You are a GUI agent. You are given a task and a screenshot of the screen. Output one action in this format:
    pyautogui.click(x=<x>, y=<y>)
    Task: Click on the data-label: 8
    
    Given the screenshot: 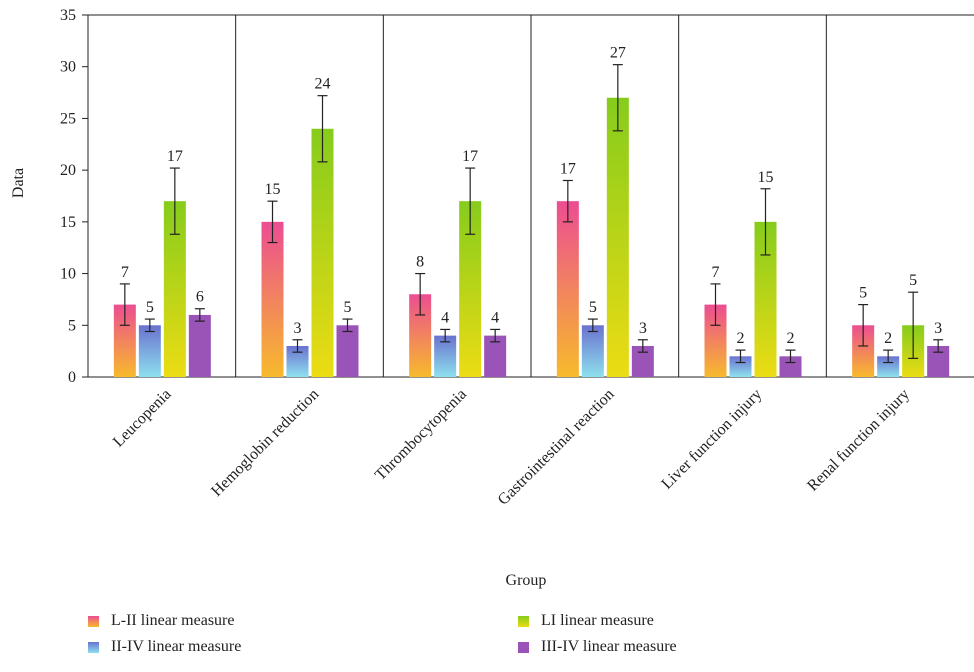 What is the action you would take?
    pyautogui.click(x=420, y=262)
    